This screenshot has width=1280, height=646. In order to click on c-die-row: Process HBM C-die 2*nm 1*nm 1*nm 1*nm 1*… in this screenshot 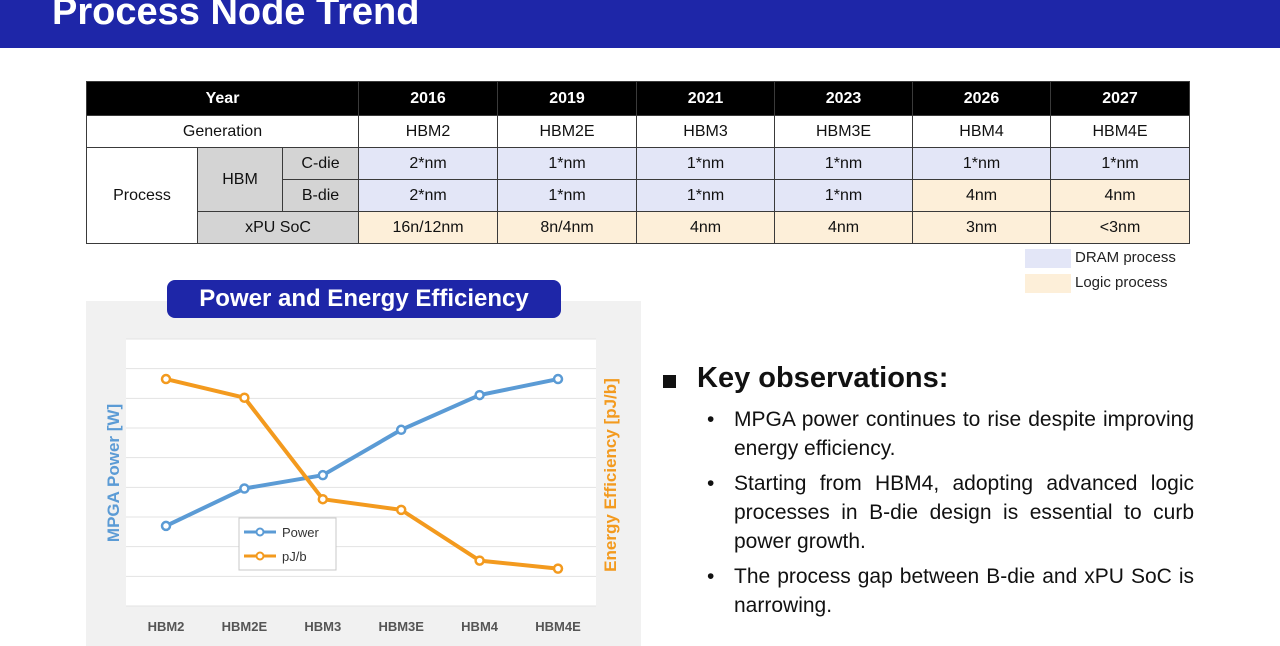, I will do `click(638, 195)`.